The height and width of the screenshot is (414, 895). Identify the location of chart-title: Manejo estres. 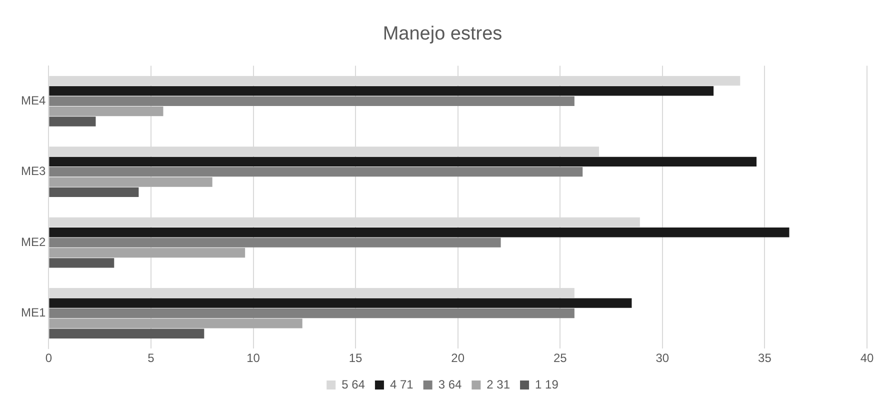
(442, 34).